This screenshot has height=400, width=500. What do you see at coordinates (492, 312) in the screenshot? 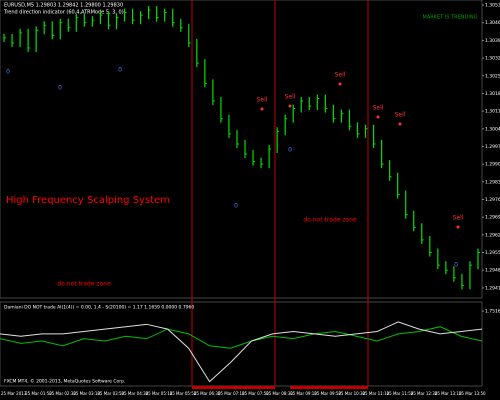
I see `y-tick-label: 1.7516` at bounding box center [492, 312].